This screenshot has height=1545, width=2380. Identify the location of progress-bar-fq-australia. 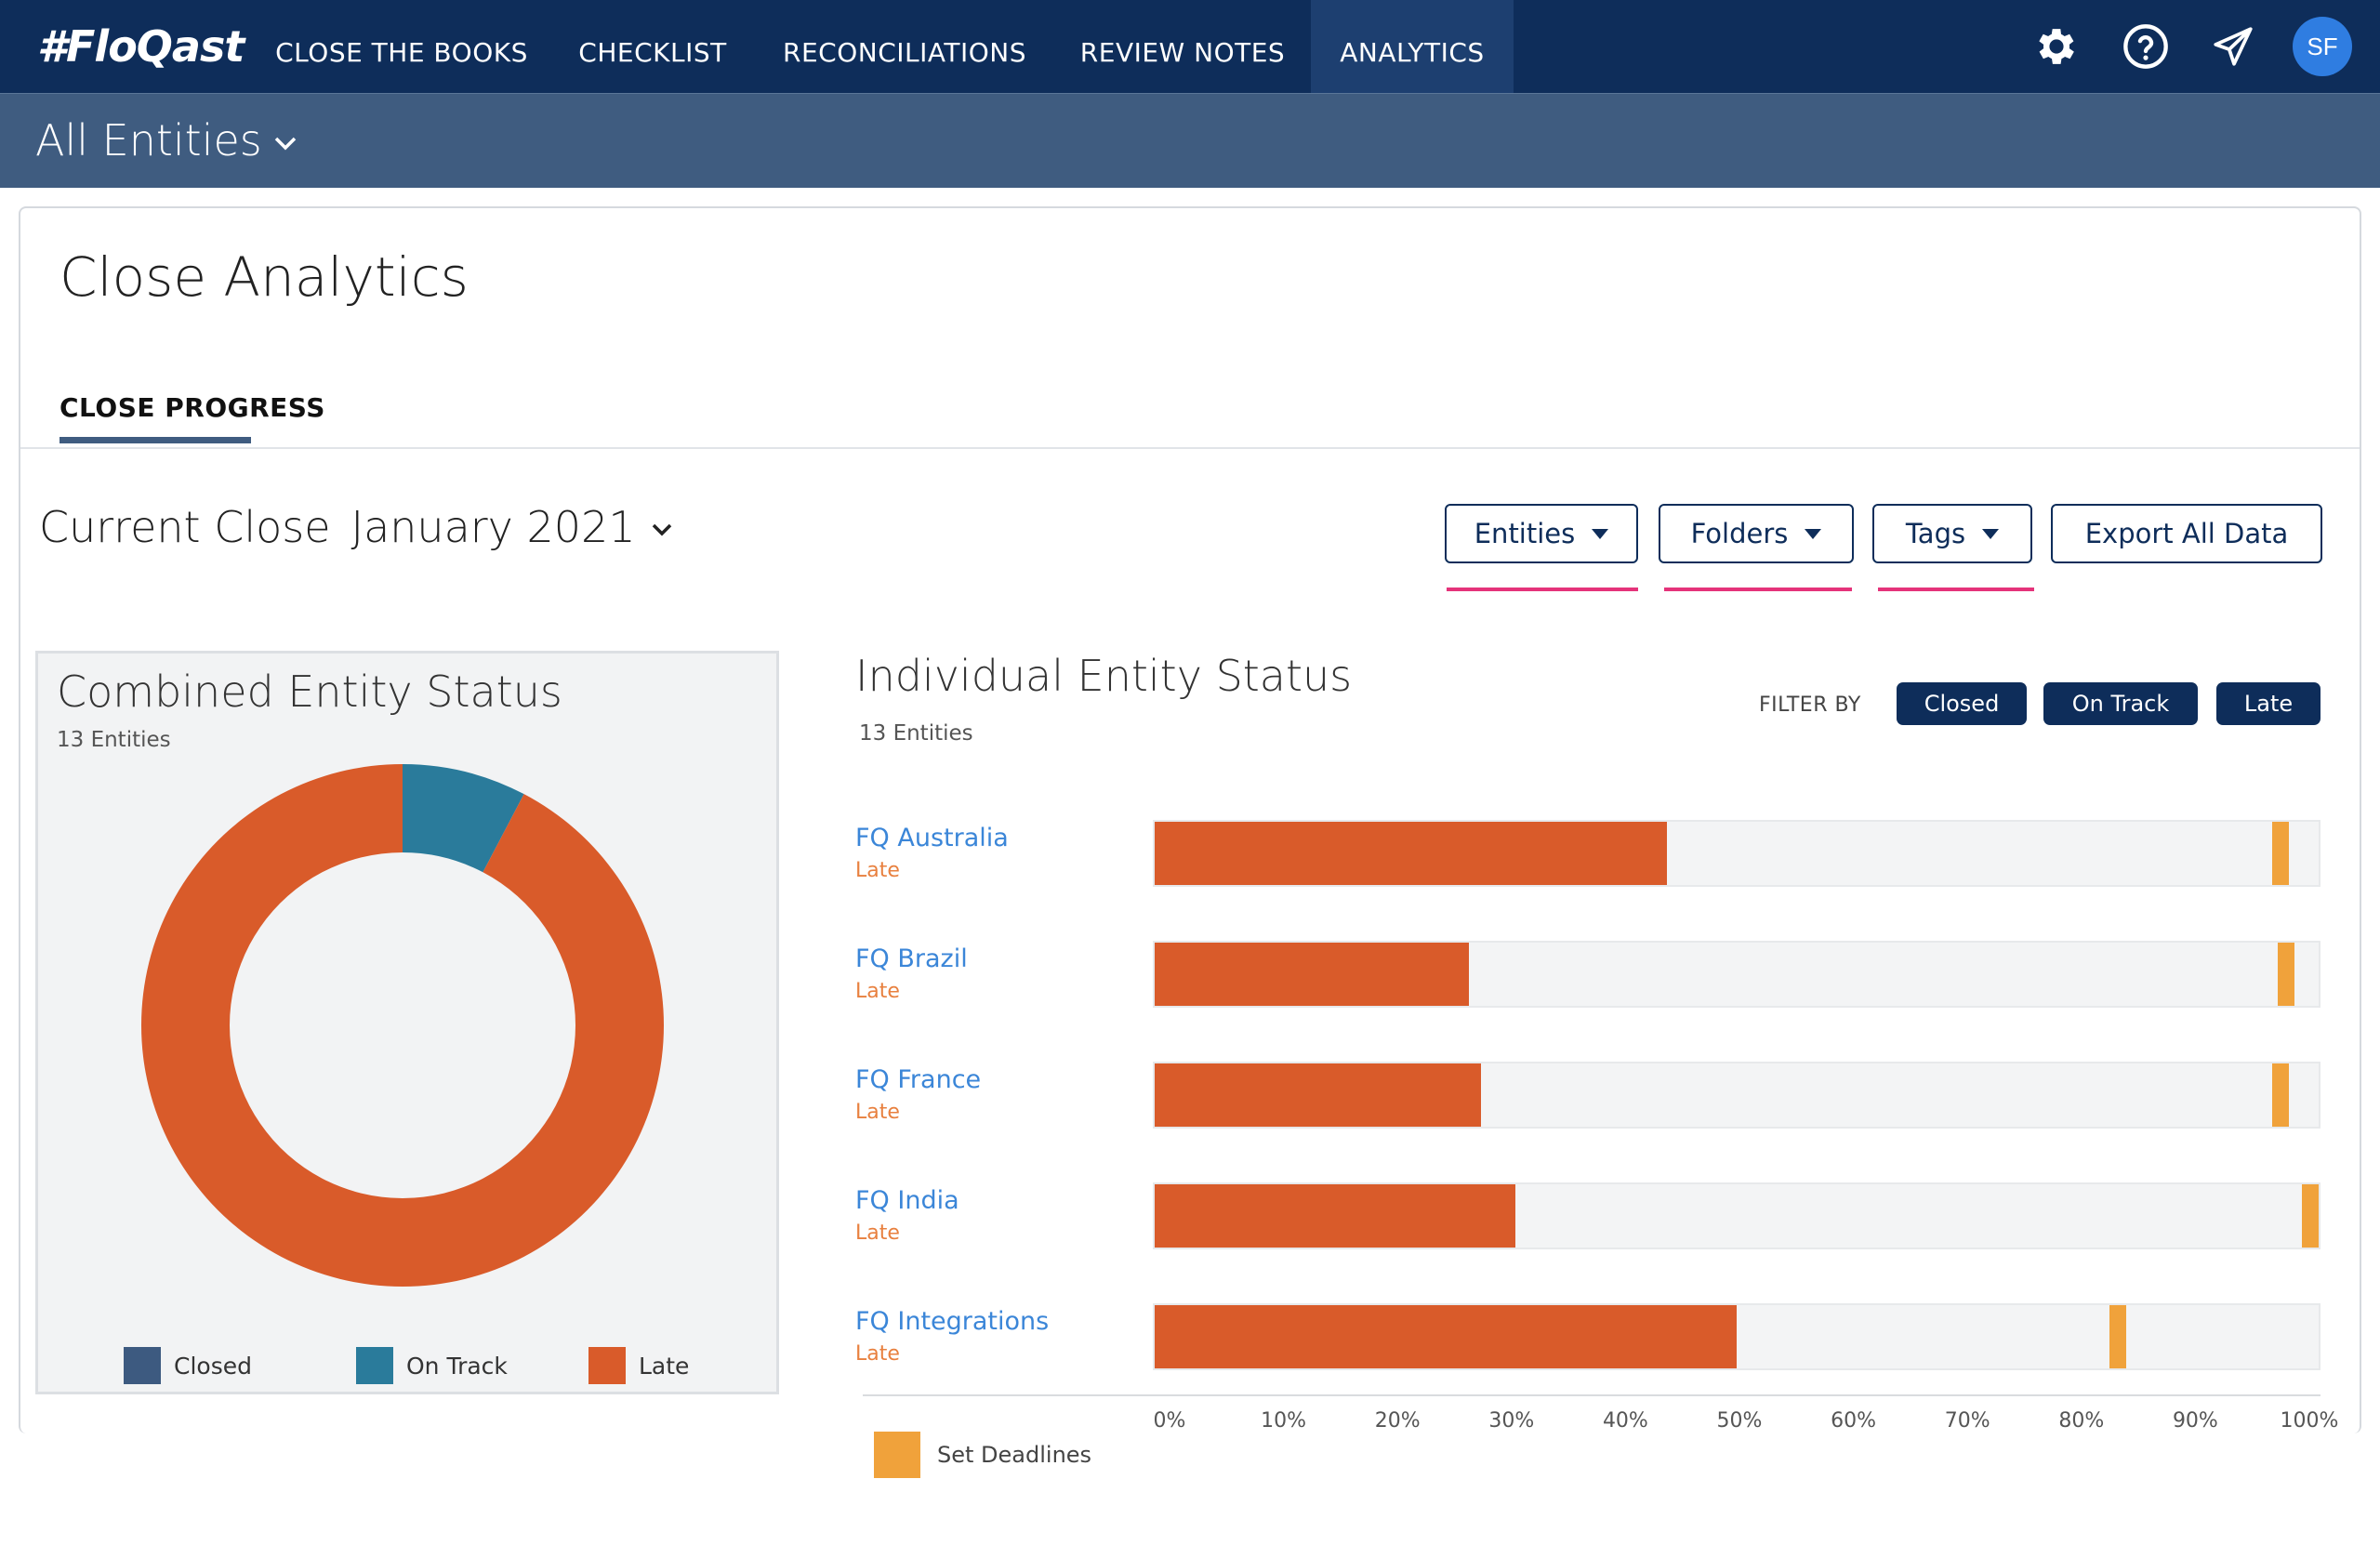
(1411, 854).